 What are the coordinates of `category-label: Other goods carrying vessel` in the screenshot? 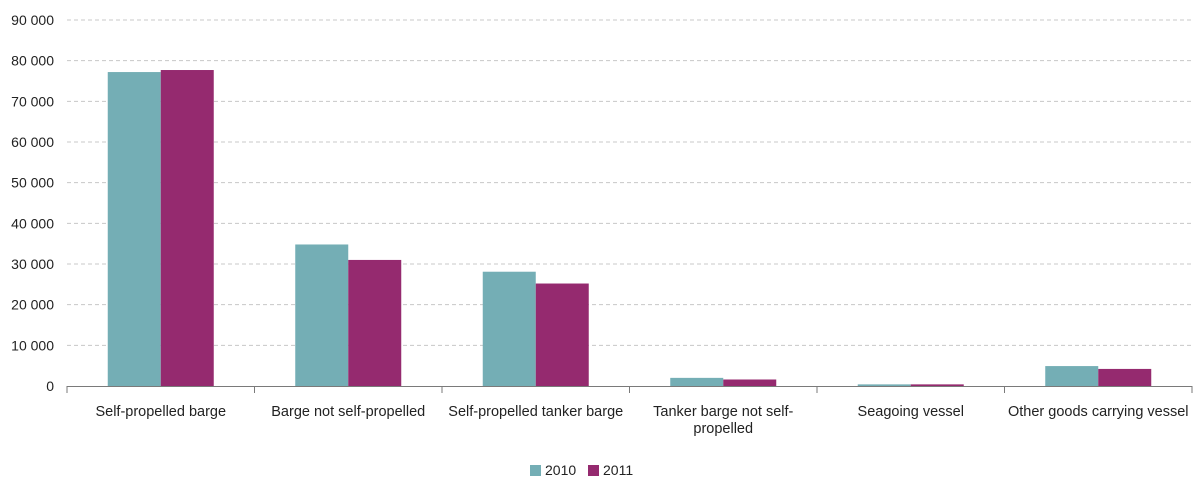 It's located at (1098, 412).